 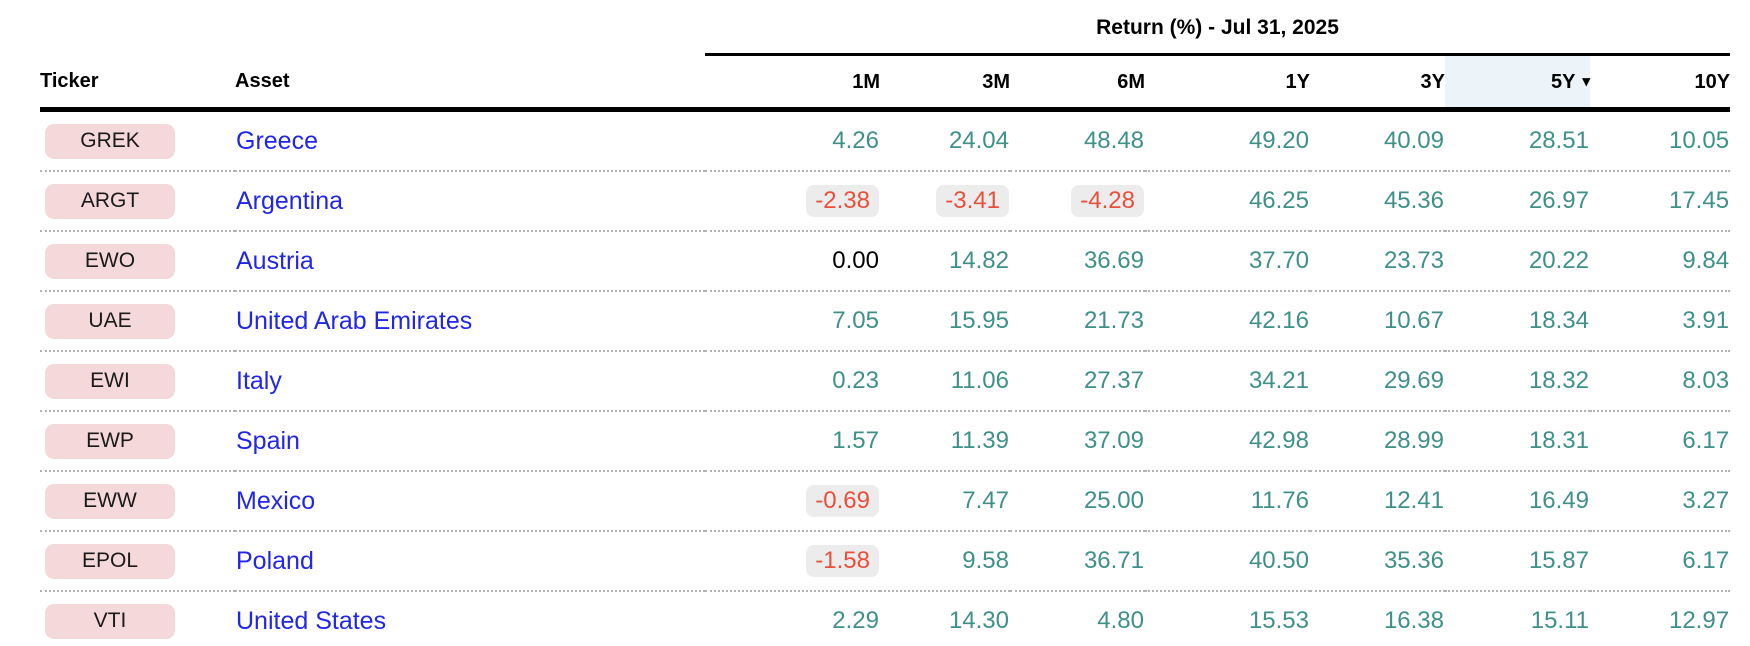 I want to click on ticker-badge: EWW, so click(x=110, y=501).